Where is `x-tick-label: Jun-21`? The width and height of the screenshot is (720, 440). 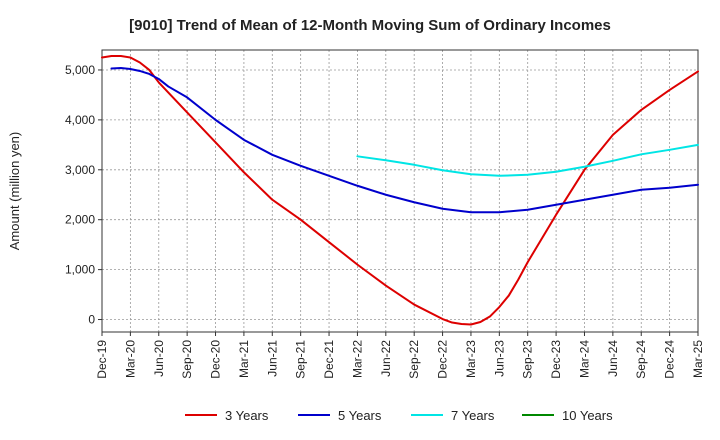 x-tick-label: Jun-21 is located at coordinates (272, 358).